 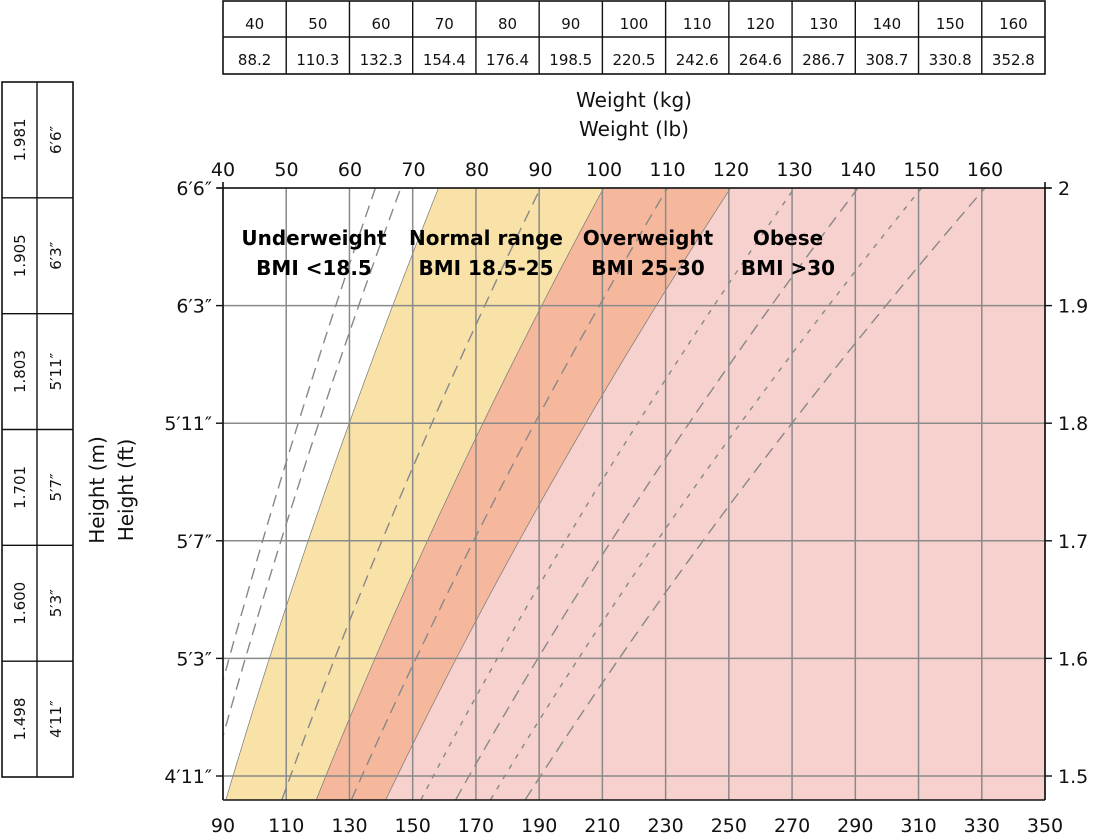 What do you see at coordinates (381, 60) in the screenshot?
I see `weight-table-lb-cell: 132.3` at bounding box center [381, 60].